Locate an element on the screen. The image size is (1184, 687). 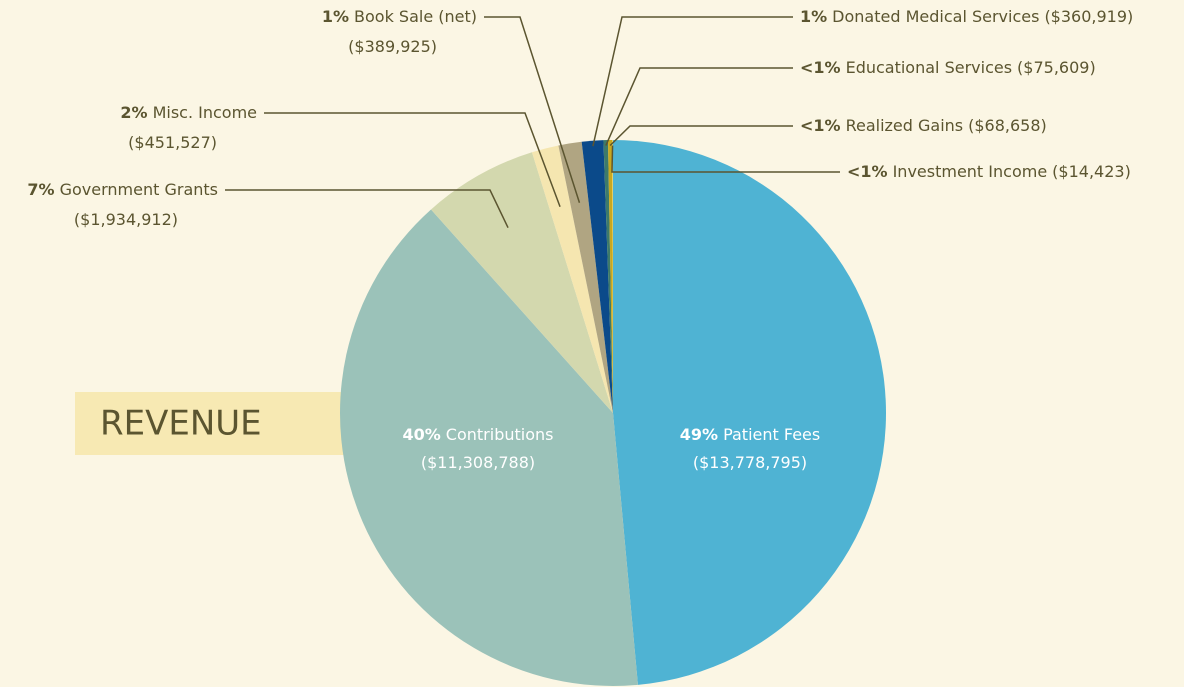
slice-label: <1% Educational Services ($75,609) is located at coordinates (948, 67).